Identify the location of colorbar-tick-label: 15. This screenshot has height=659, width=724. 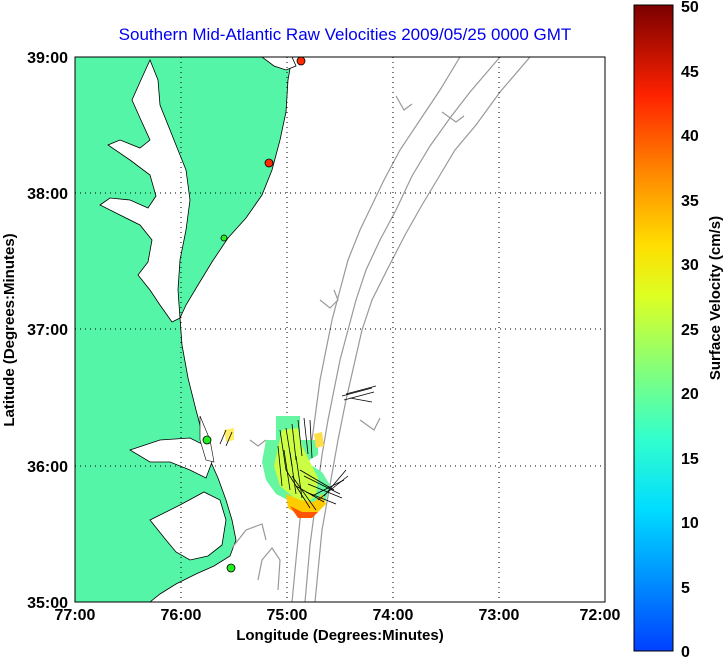
(690, 459).